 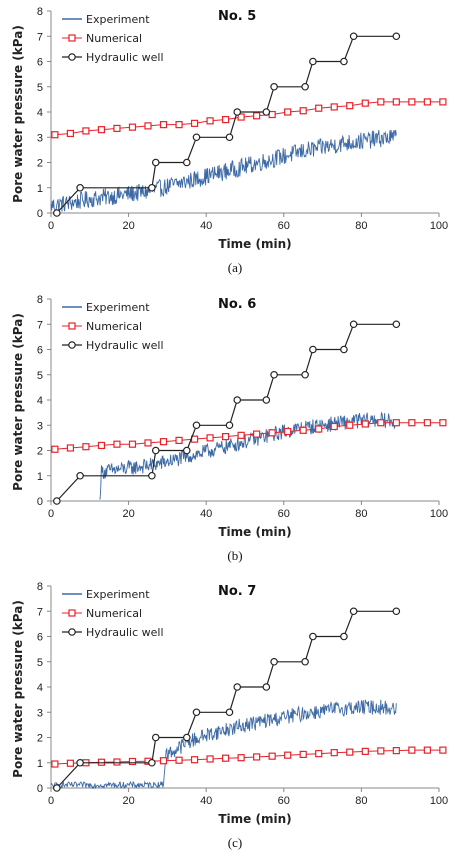 I want to click on y-axis-label: Pore water pressure (kPa), so click(x=18, y=402).